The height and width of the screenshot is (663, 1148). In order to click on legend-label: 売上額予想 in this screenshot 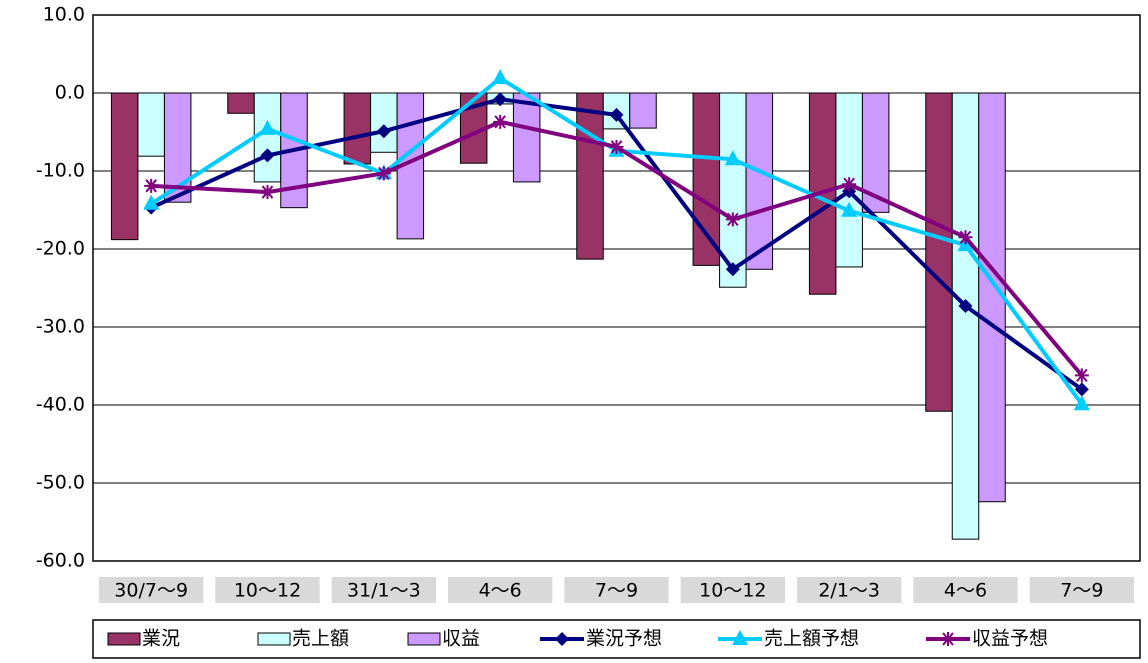, I will do `click(811, 639)`.